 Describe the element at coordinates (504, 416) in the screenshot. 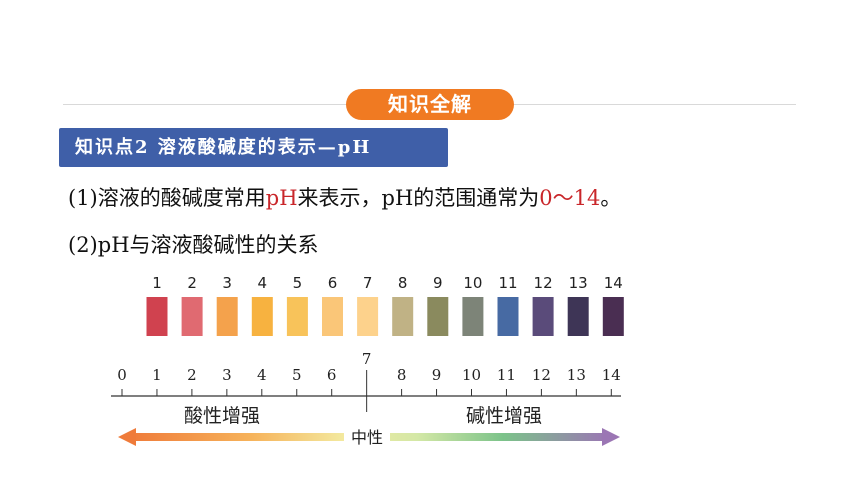

I see `base-increase-label: 碱性增强` at that location.